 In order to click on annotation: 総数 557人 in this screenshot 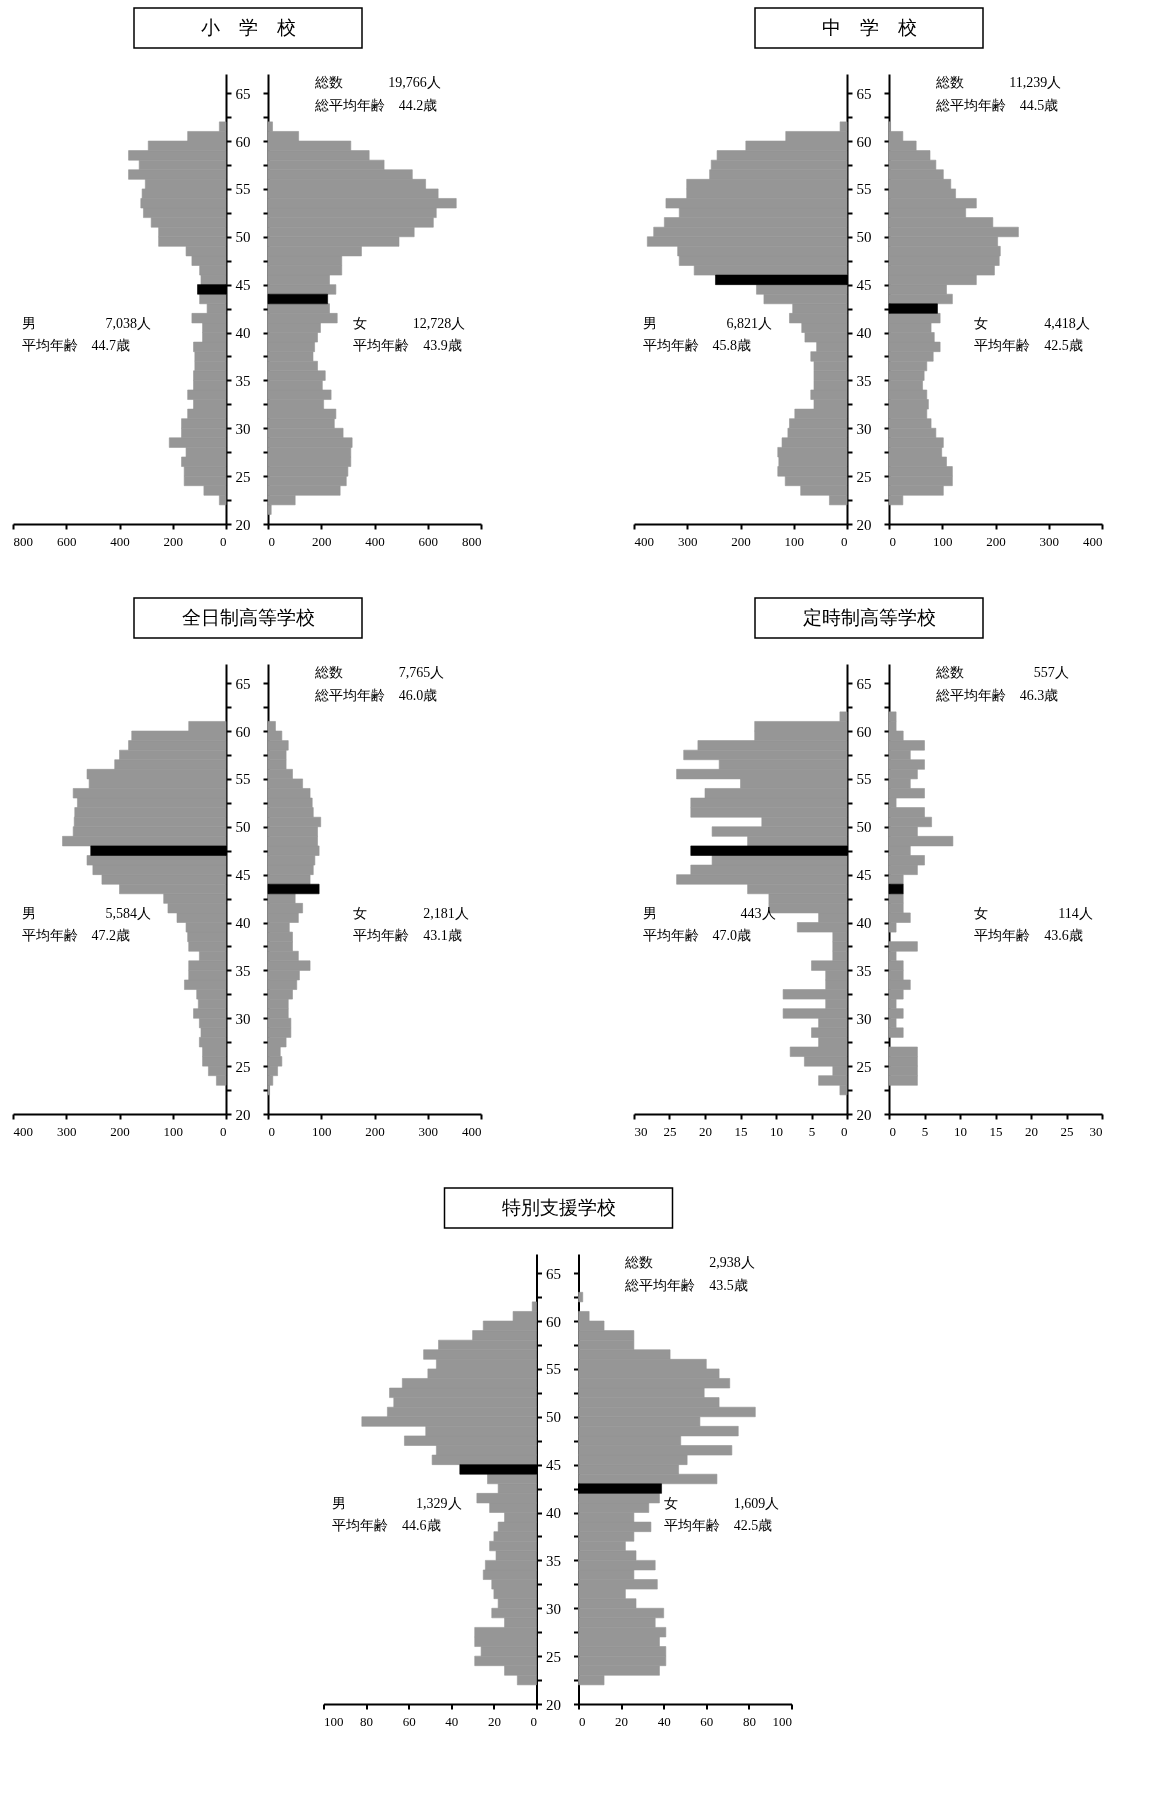, I will do `click(1001, 672)`.